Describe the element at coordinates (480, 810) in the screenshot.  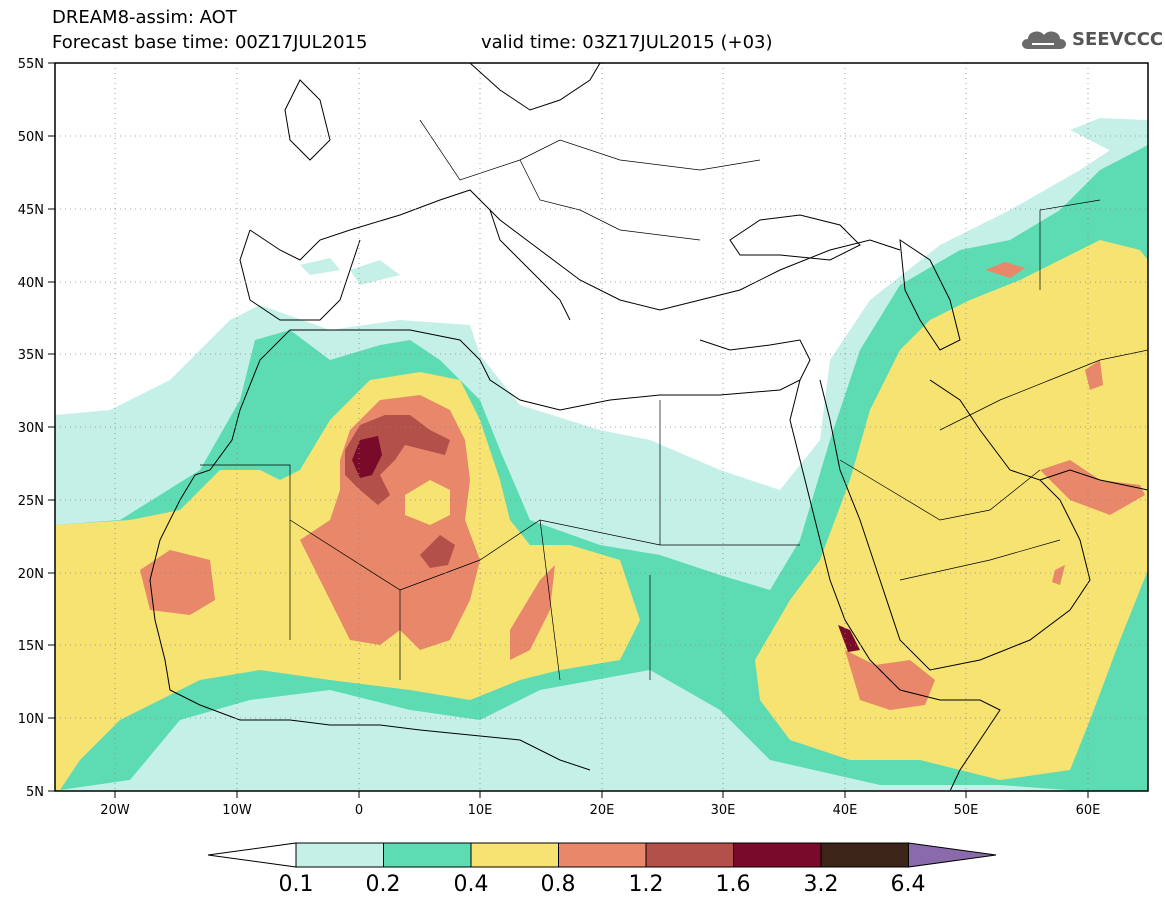
I see `lon-label: 10E` at that location.